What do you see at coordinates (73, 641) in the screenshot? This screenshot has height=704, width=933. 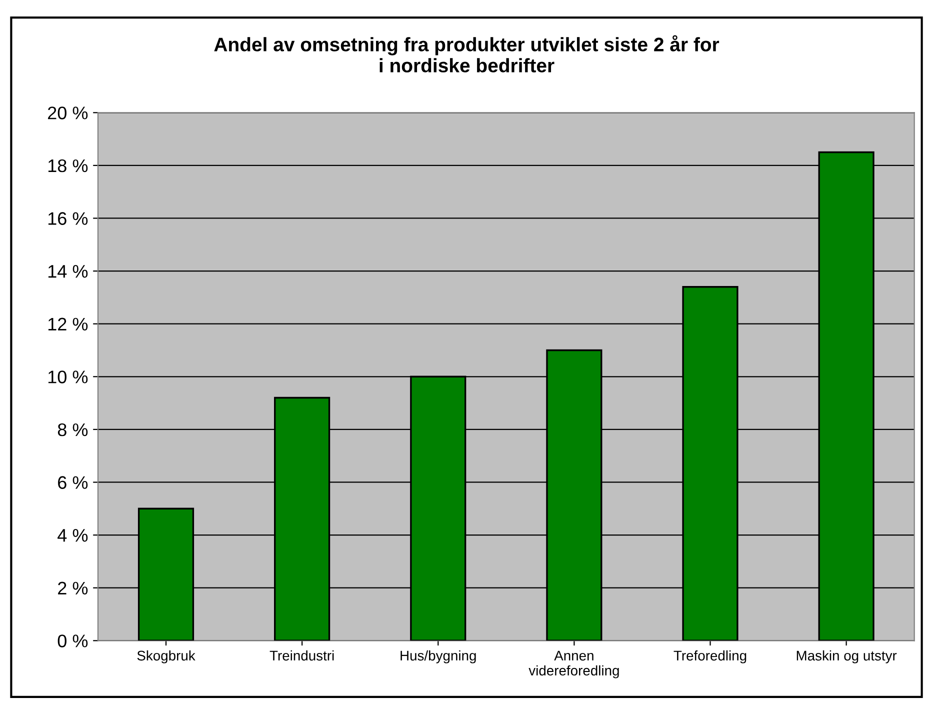 I see `y-tick-label: 0 %` at bounding box center [73, 641].